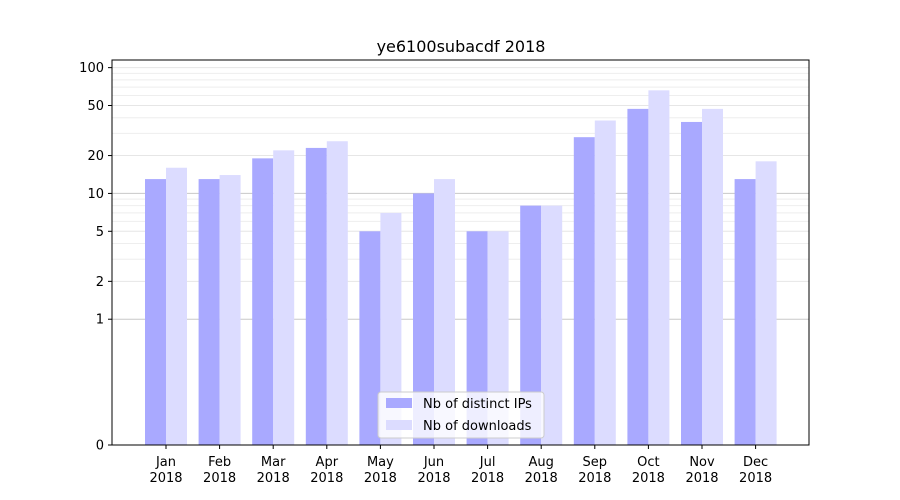 Image resolution: width=900 pixels, height=500 pixels. Describe the element at coordinates (648, 470) in the screenshot. I see `x-tick-label: Oct 2018` at that location.